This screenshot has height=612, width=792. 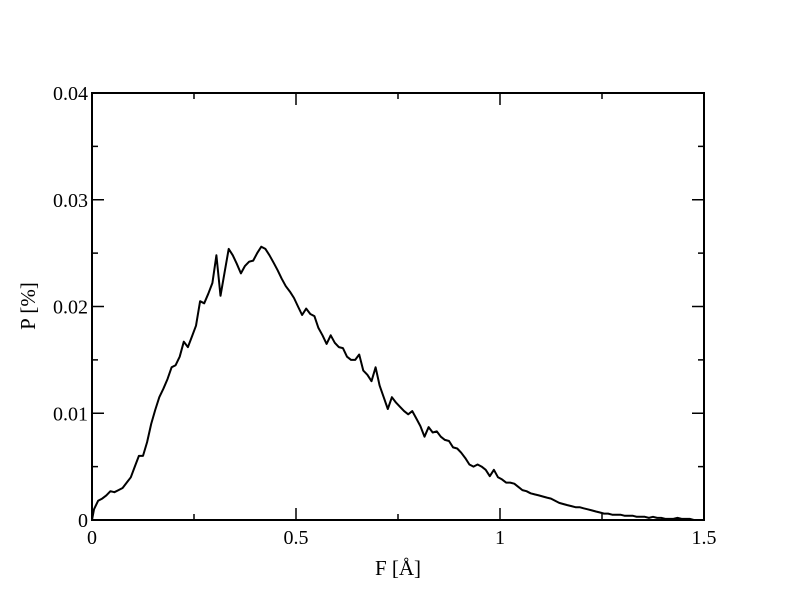 What do you see at coordinates (83, 521) in the screenshot?
I see `y-tick-label: 0` at bounding box center [83, 521].